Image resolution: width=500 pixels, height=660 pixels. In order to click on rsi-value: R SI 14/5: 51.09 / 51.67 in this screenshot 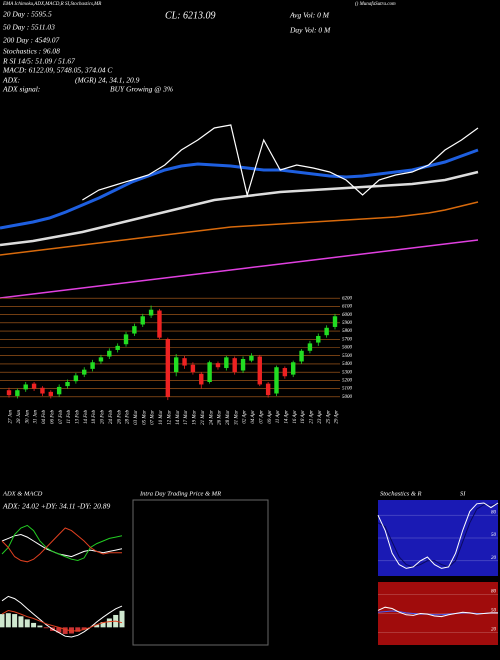, I will do `click(38, 61)`.